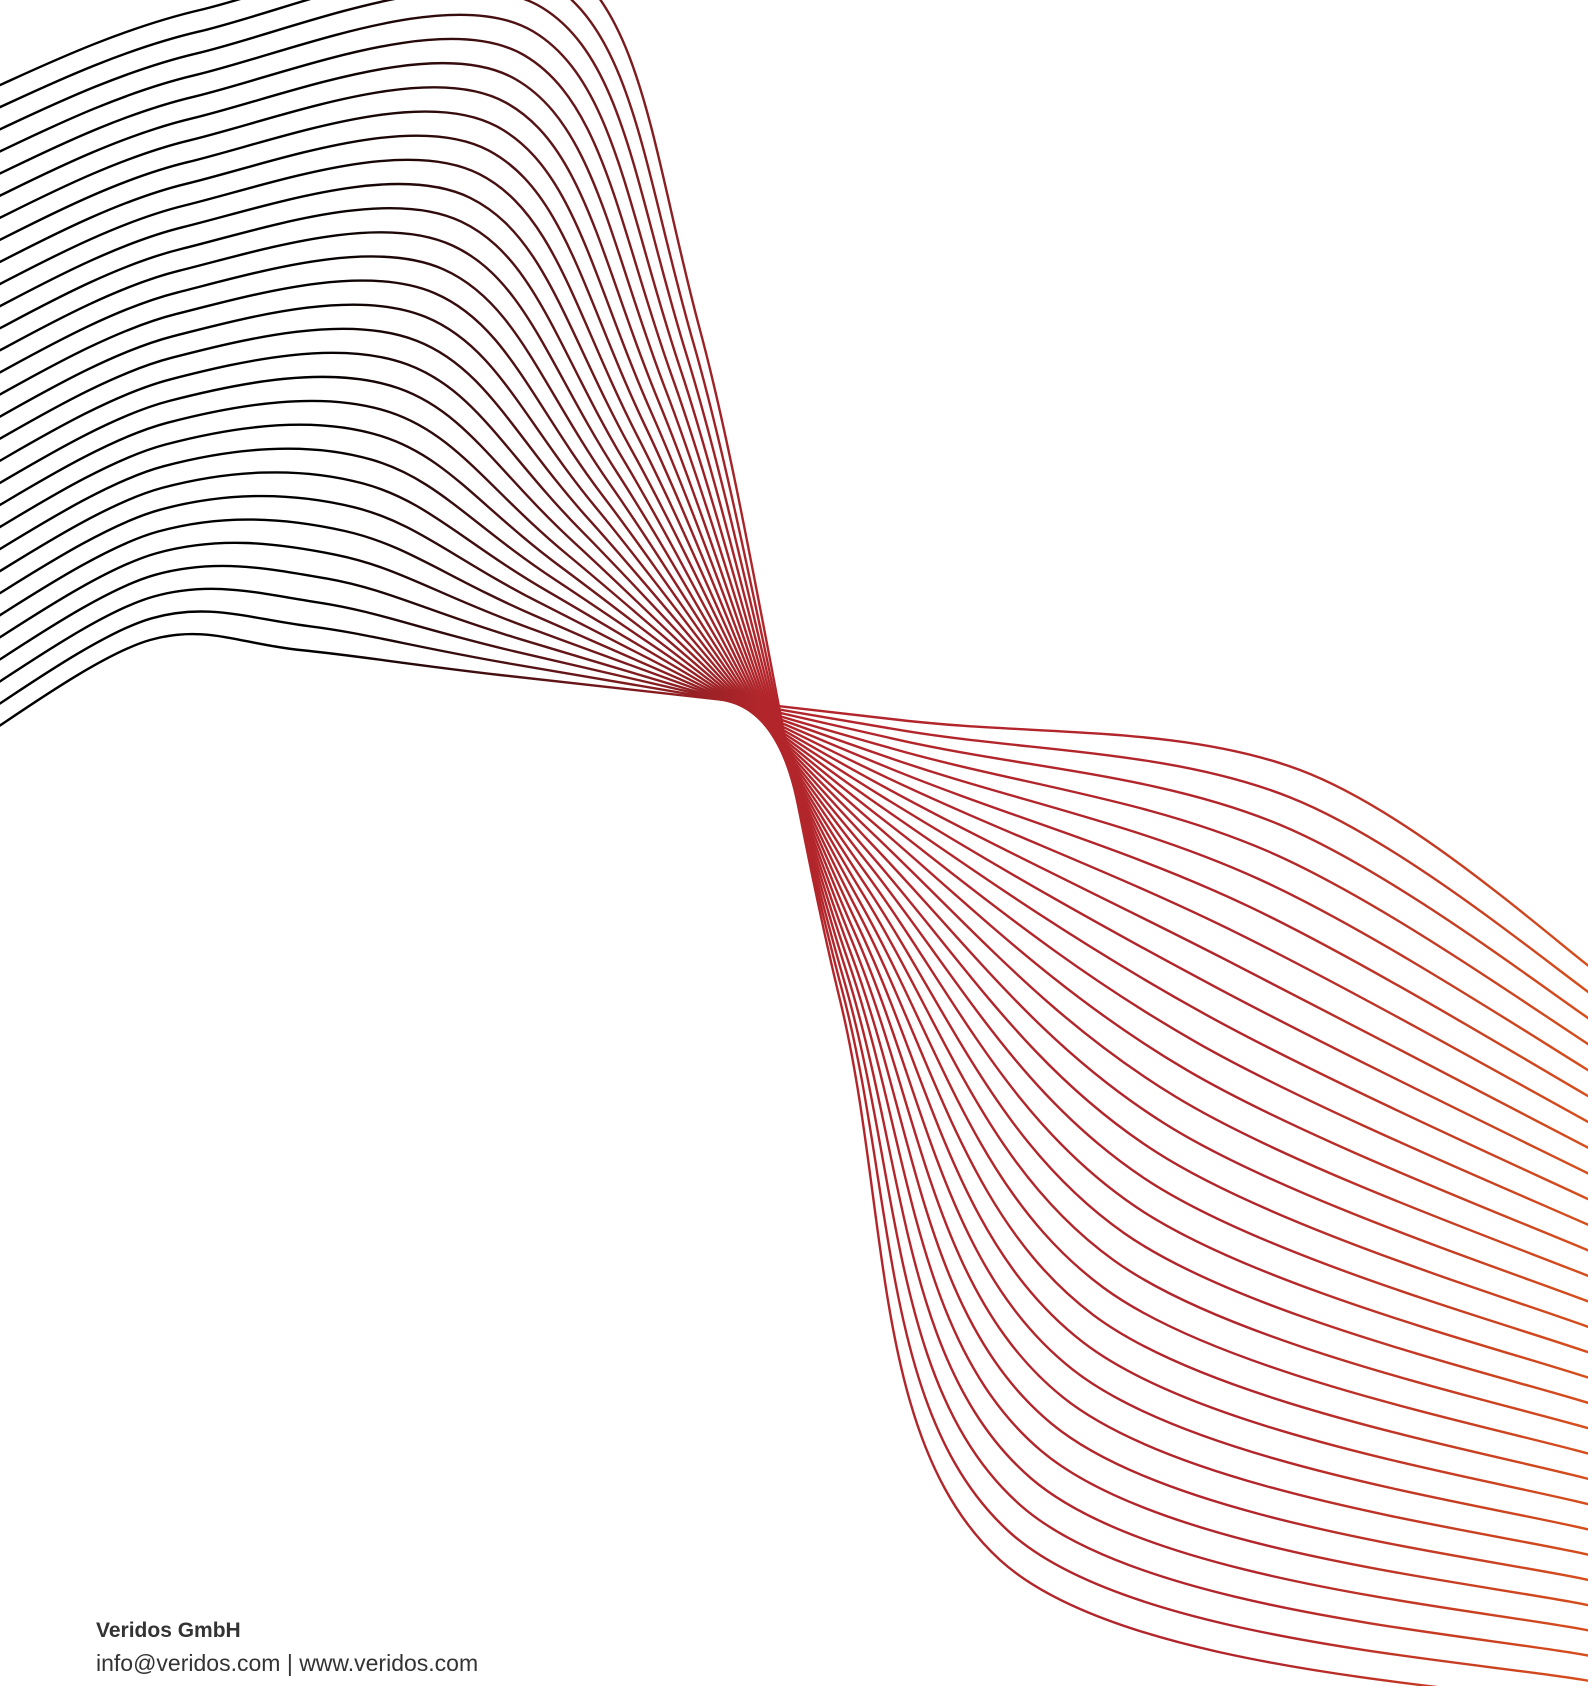  Describe the element at coordinates (188, 1663) in the screenshot. I see `email-link: info@veridos.com` at that location.